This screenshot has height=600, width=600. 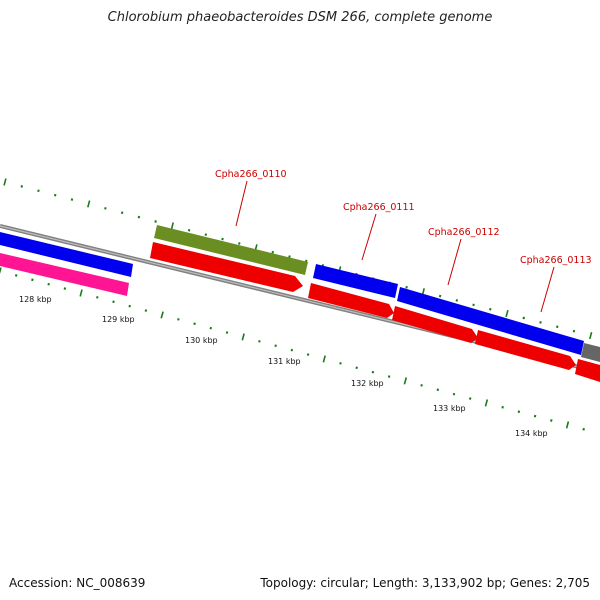 What do you see at coordinates (379, 207) in the screenshot?
I see `gene-label-cpha266-0111: Cpha266_0111` at bounding box center [379, 207].